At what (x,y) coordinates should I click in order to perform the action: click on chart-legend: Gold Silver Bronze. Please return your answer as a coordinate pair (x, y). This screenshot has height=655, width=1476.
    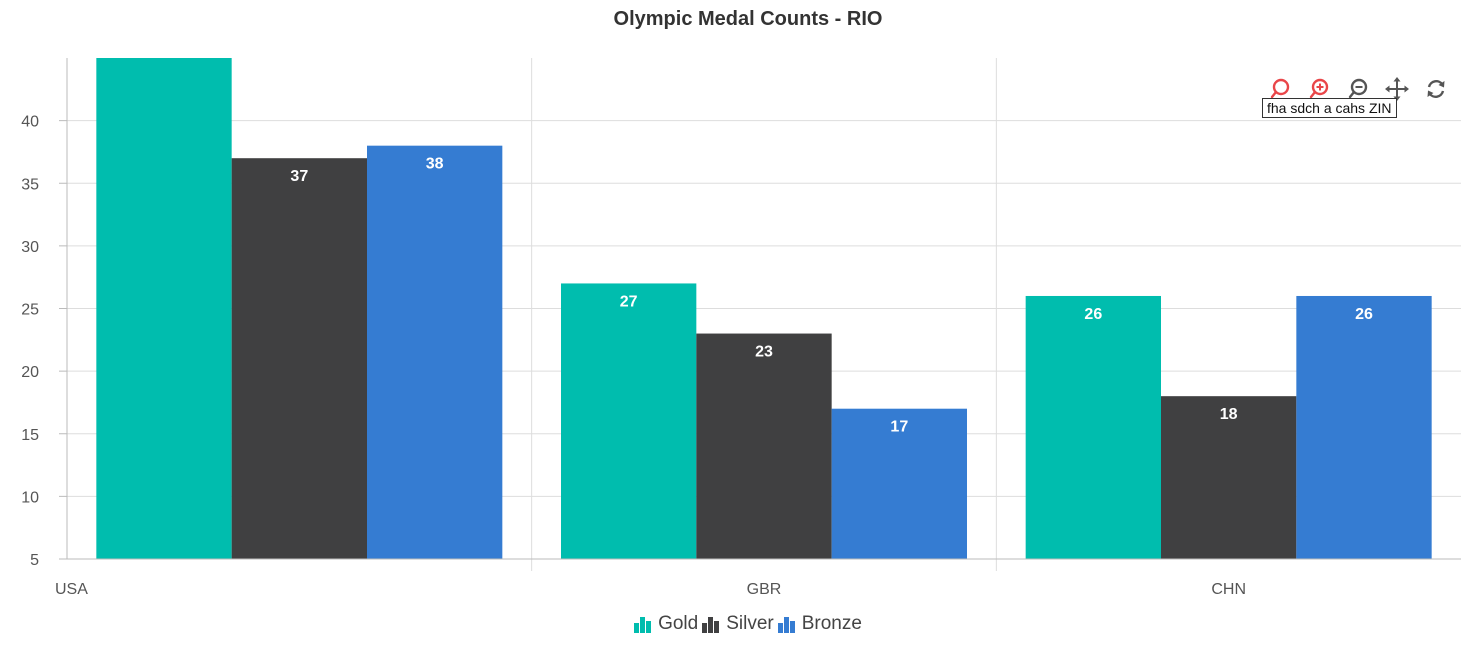
    Looking at the image, I should click on (738, 626).